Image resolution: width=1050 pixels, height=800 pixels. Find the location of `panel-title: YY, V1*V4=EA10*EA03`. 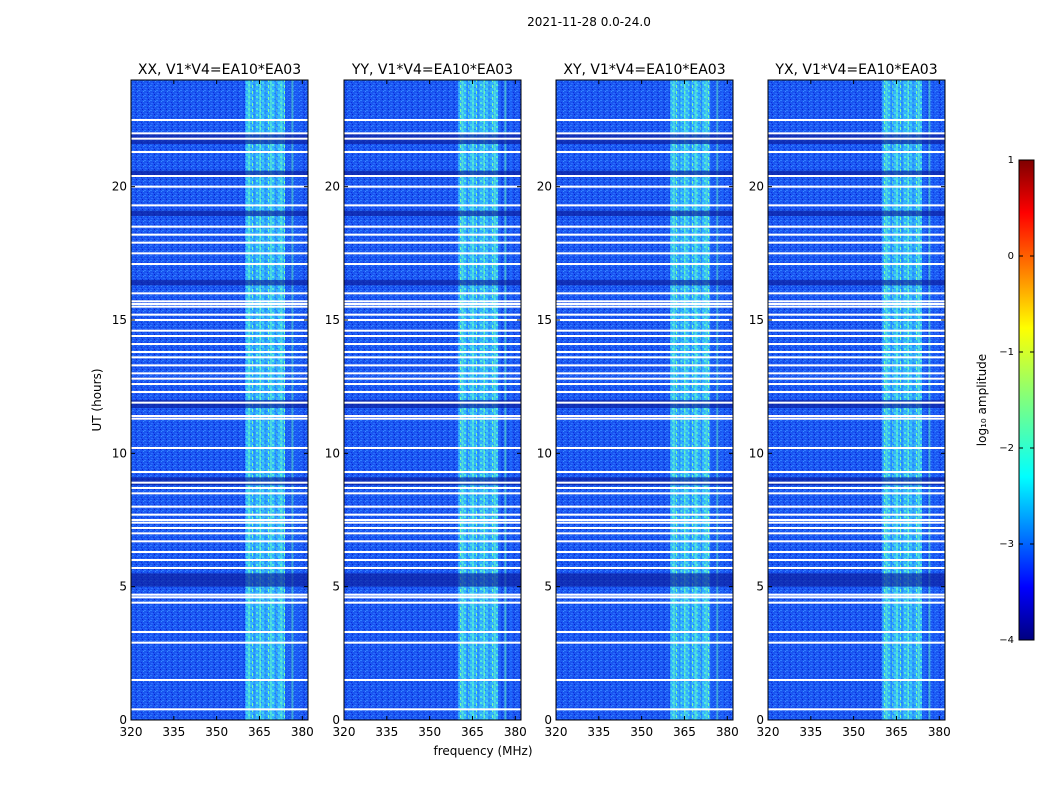

panel-title: YY, V1*V4=EA10*EA03 is located at coordinates (432, 70).